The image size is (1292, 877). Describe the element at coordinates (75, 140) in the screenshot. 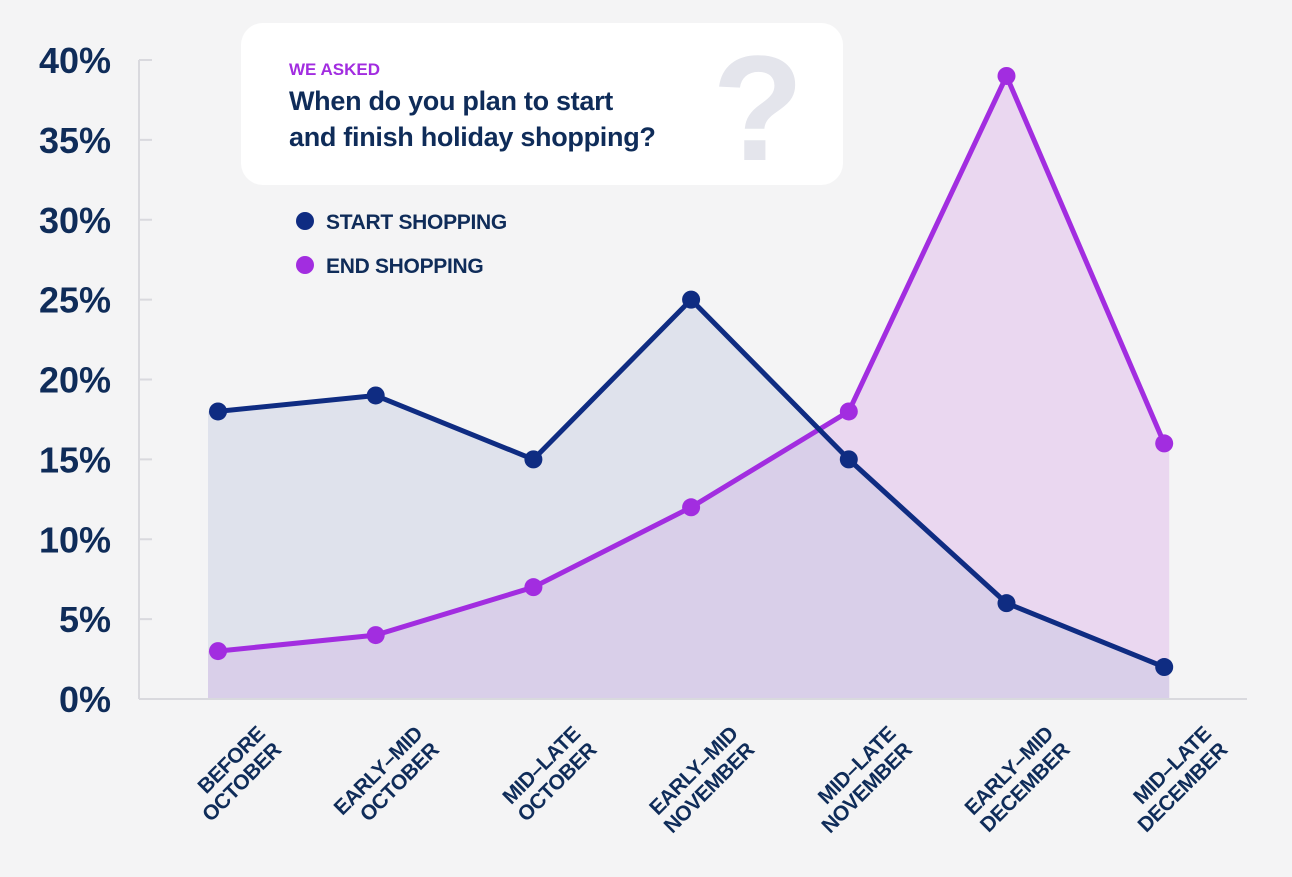

I see `y-tick-label: 35%` at that location.